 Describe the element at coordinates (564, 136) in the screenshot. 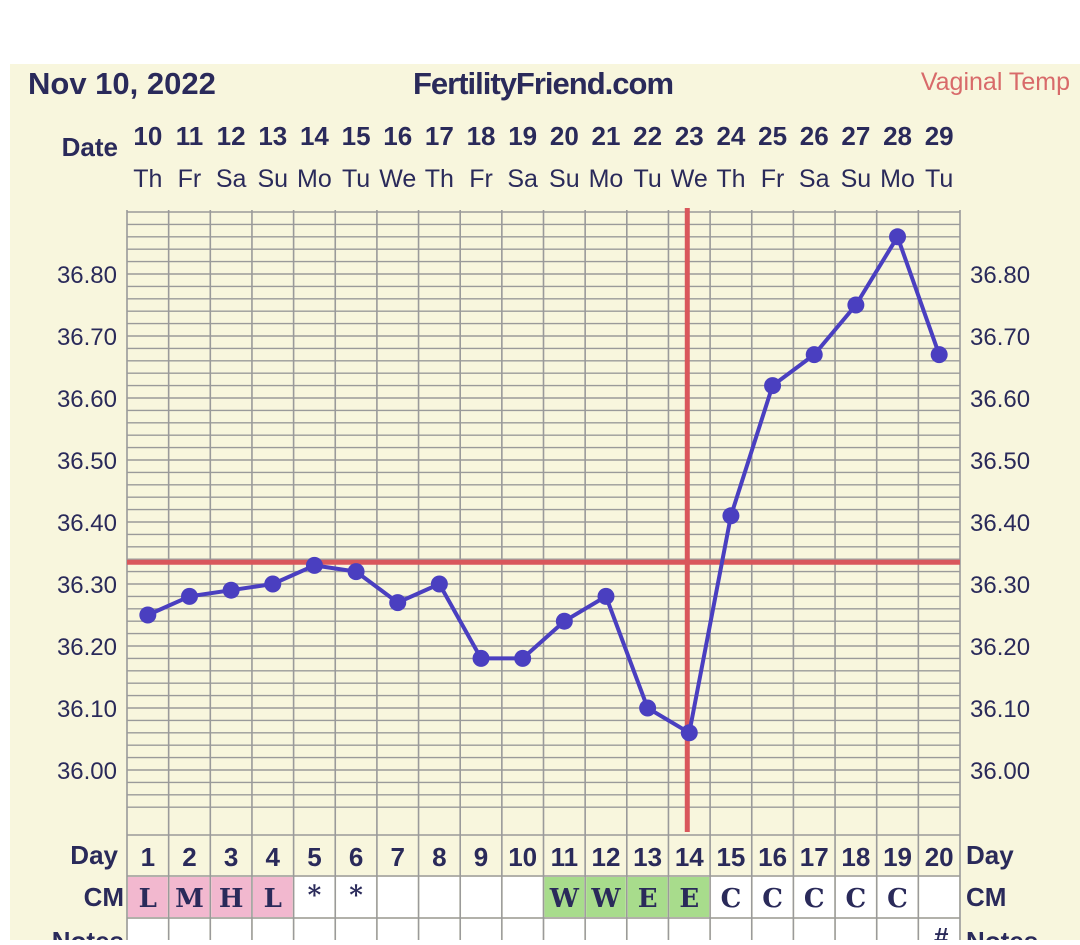

I see `date-label: 20` at that location.